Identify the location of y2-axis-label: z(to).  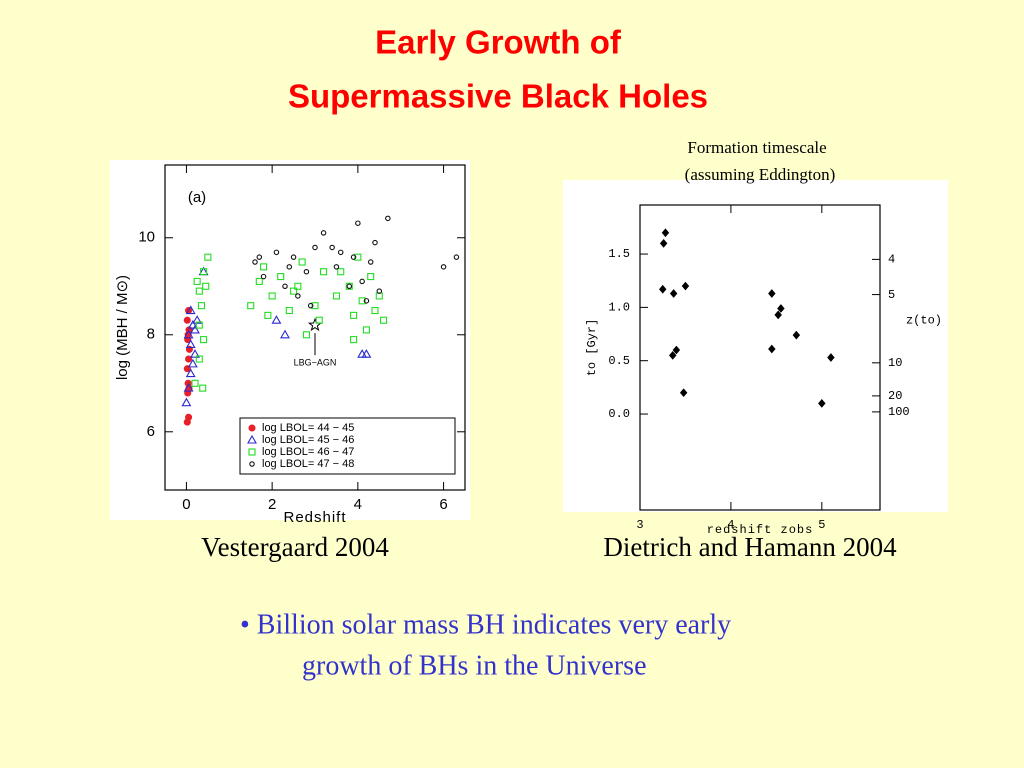
(924, 320).